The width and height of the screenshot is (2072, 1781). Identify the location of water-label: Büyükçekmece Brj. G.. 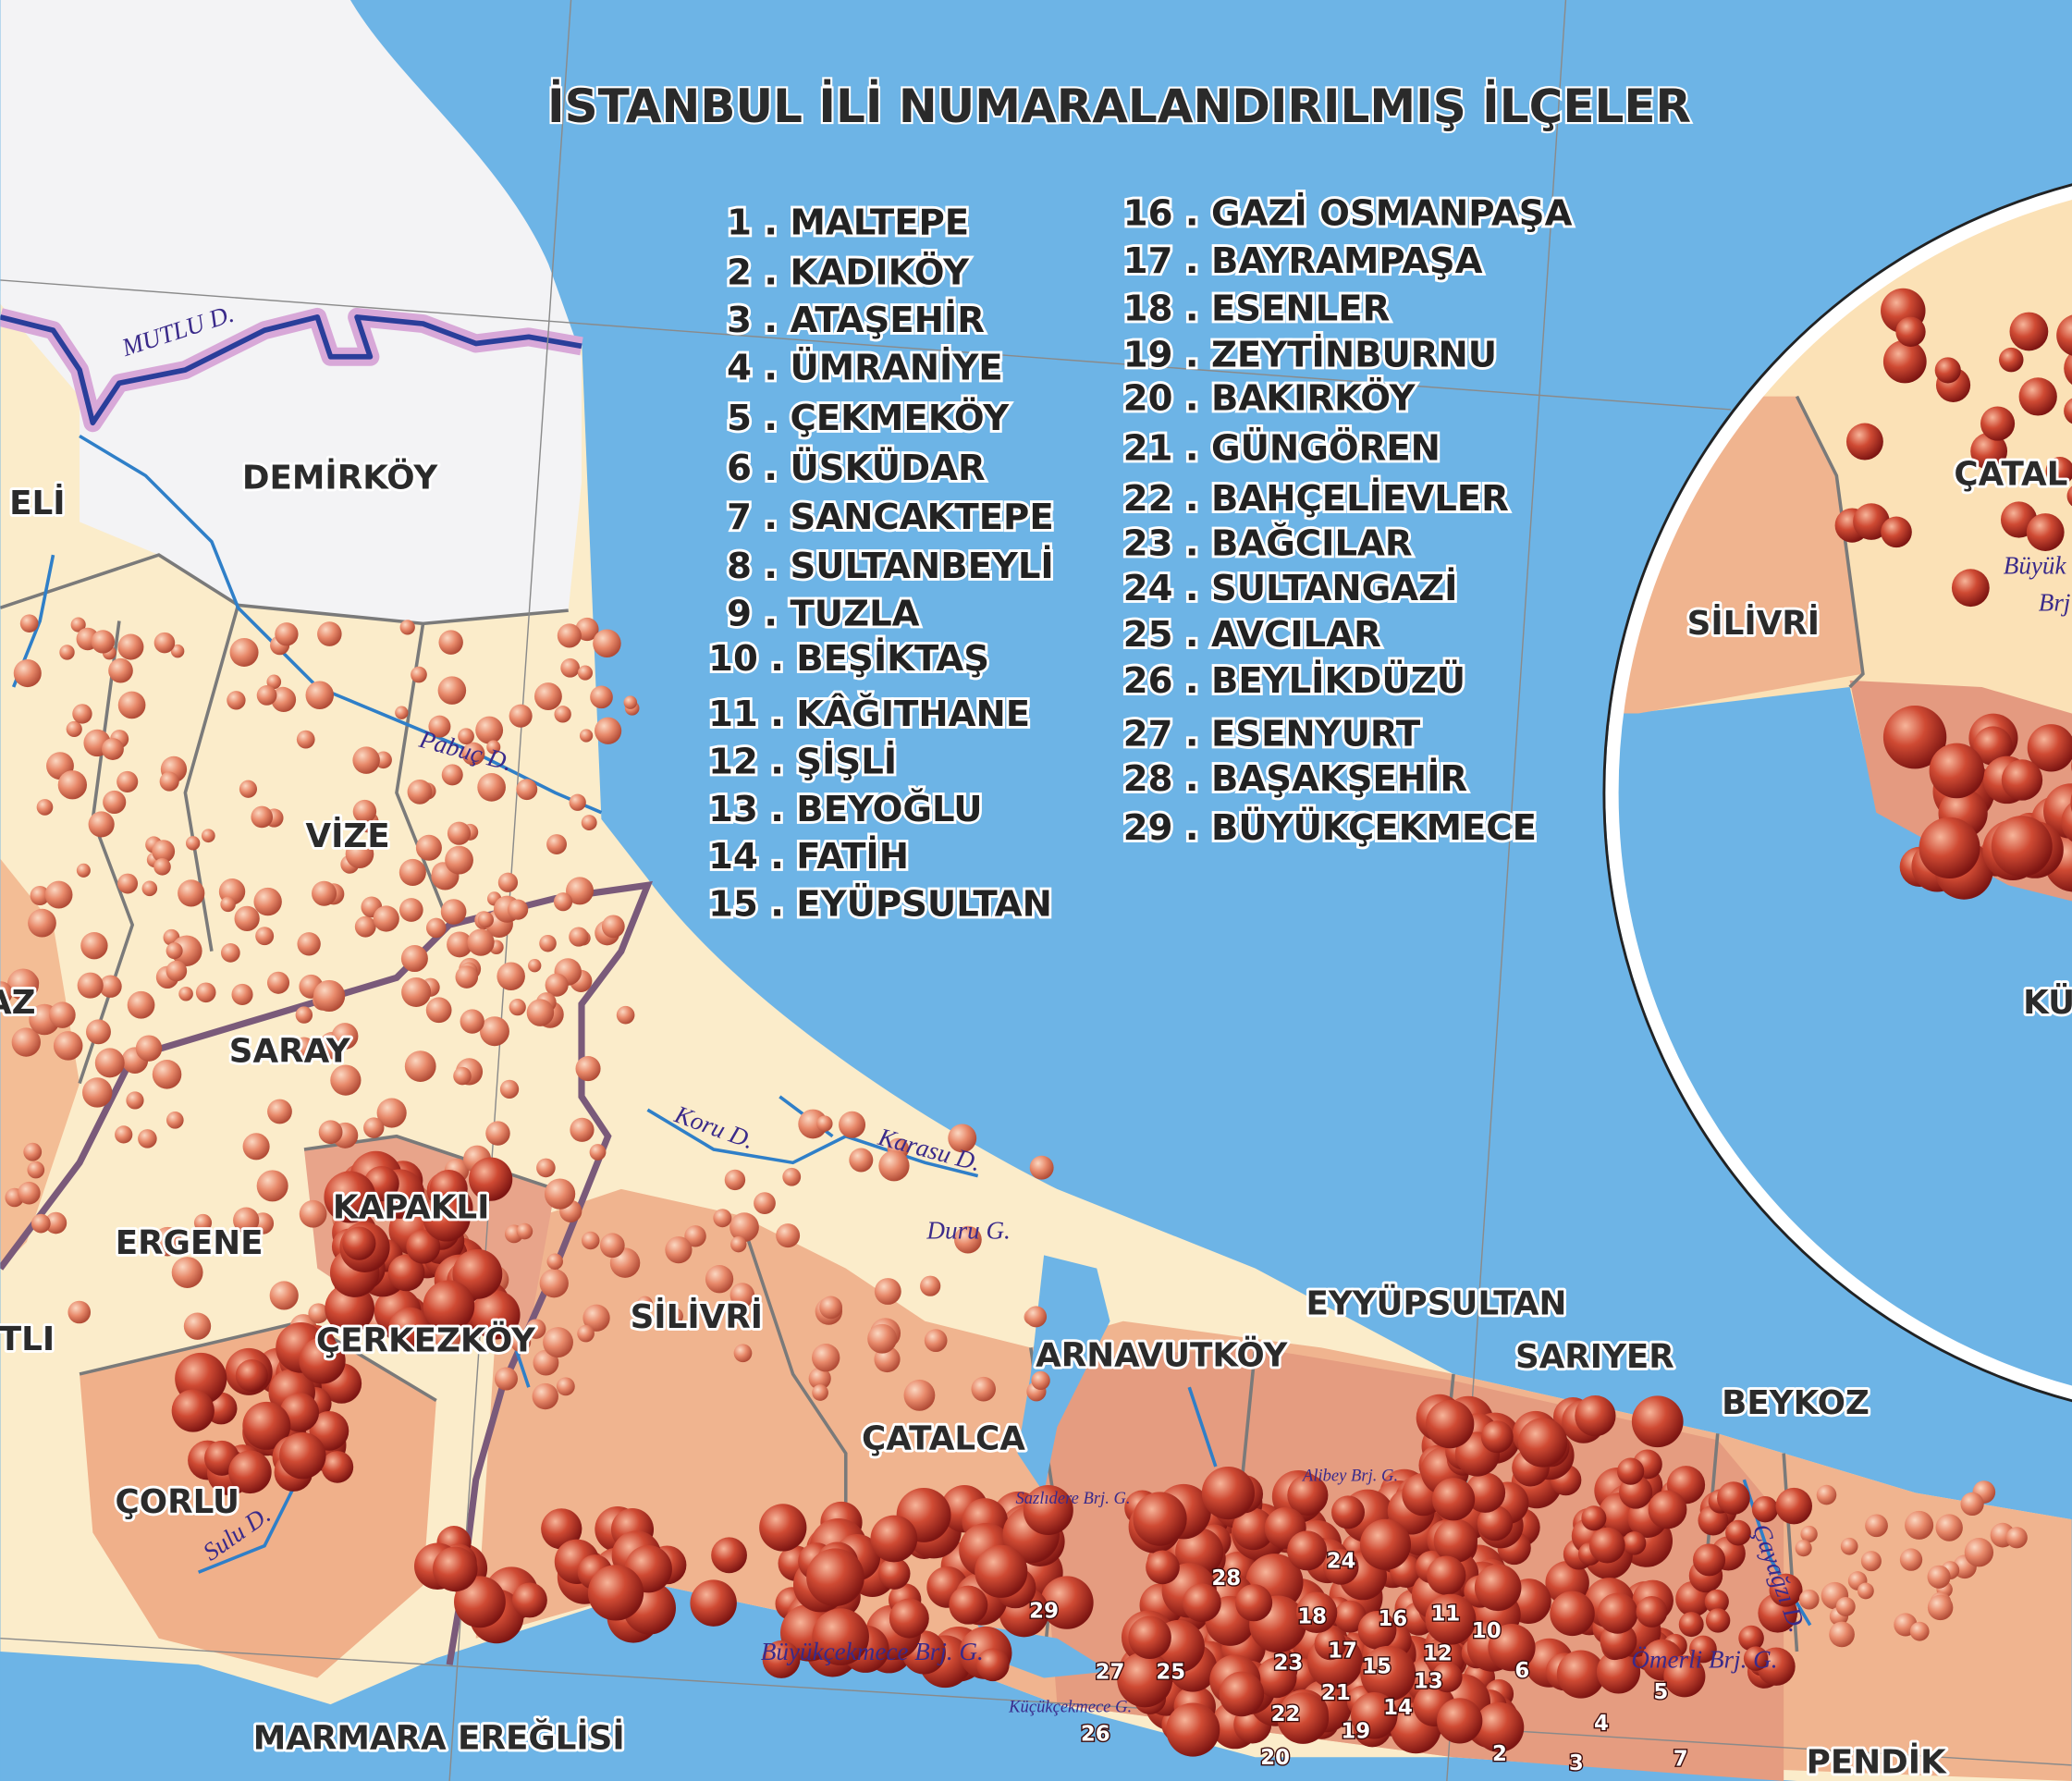
(872, 1651).